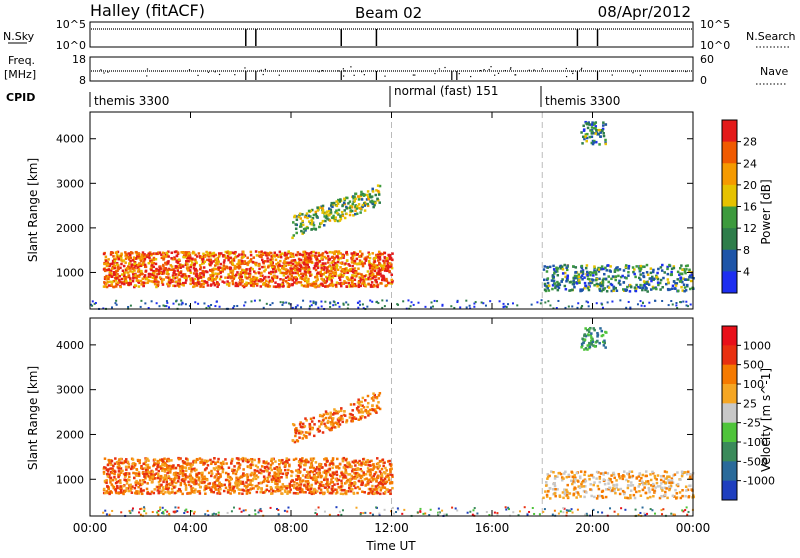 This screenshot has width=800, height=558. Describe the element at coordinates (20, 97) in the screenshot. I see `cpid-label: CPID` at that location.